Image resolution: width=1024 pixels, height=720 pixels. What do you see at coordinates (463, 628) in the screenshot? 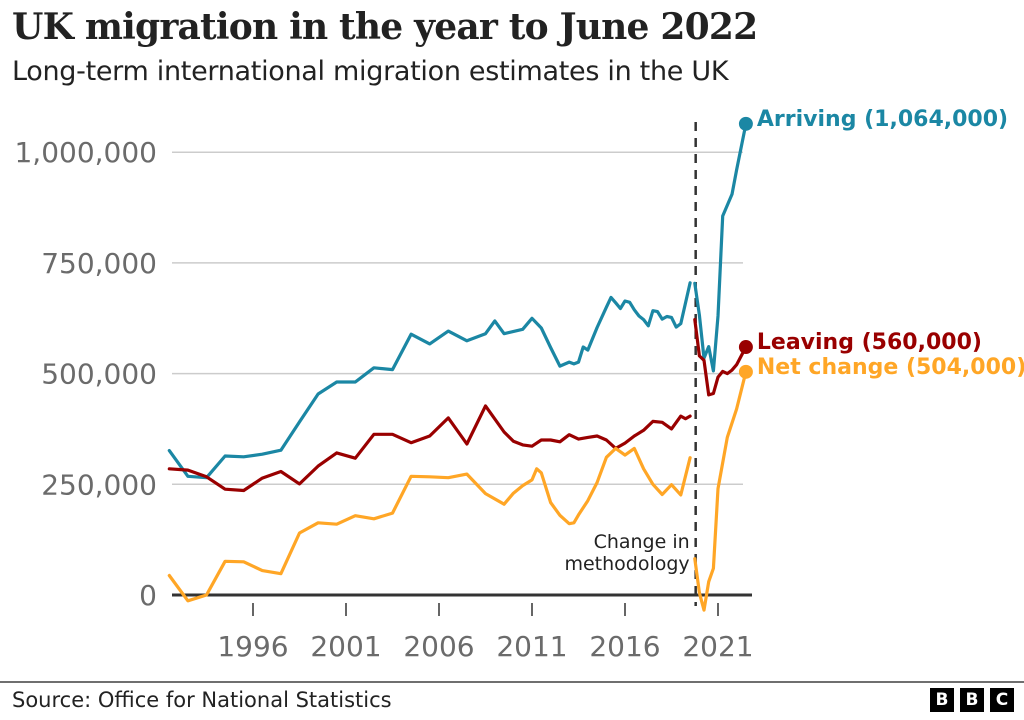
I see `x-axis: 1996 2001 2006 2011 2016 2021` at bounding box center [463, 628].